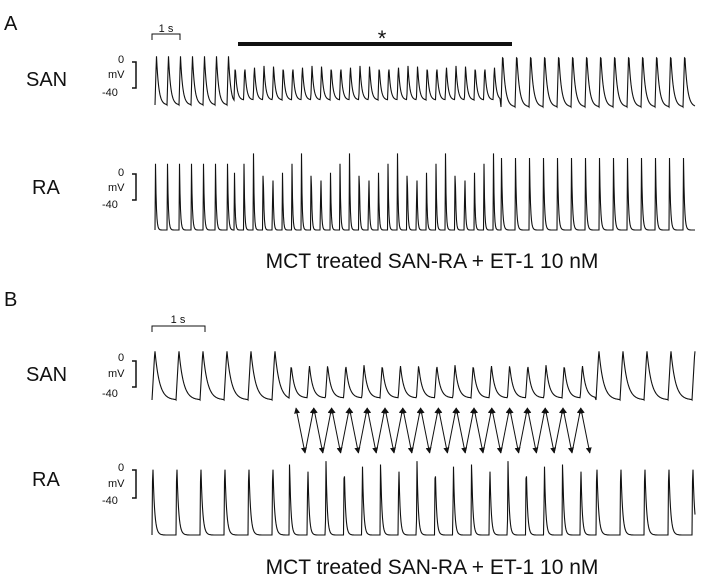  Describe the element at coordinates (11, 24) in the screenshot. I see `panel-label: A` at that location.